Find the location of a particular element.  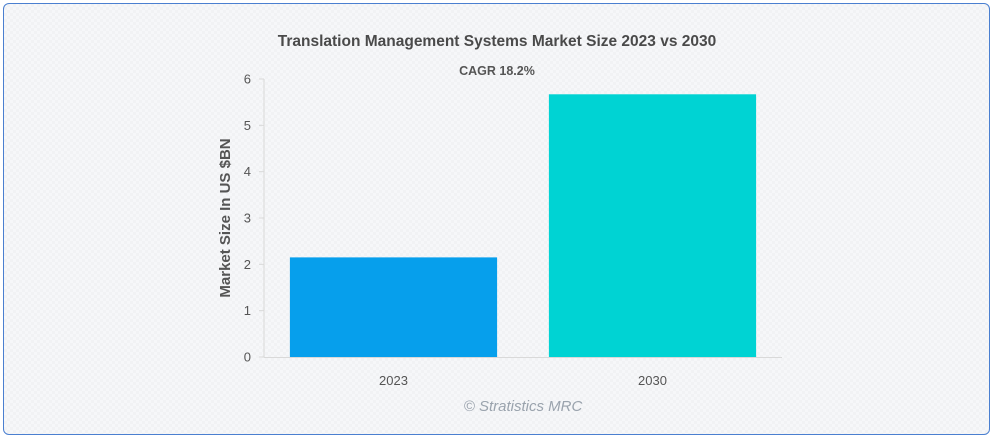

y-tick-label: 5 is located at coordinates (247, 125).